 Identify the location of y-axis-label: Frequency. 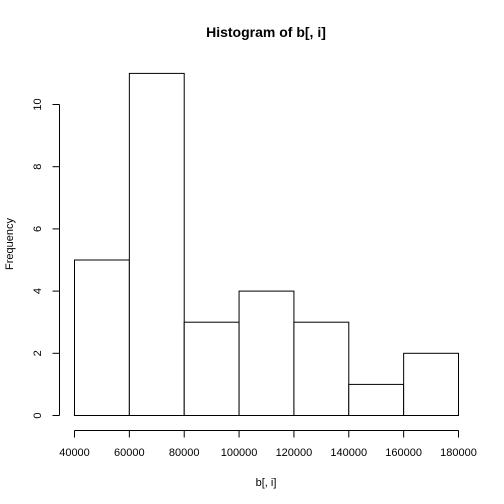
(10, 244).